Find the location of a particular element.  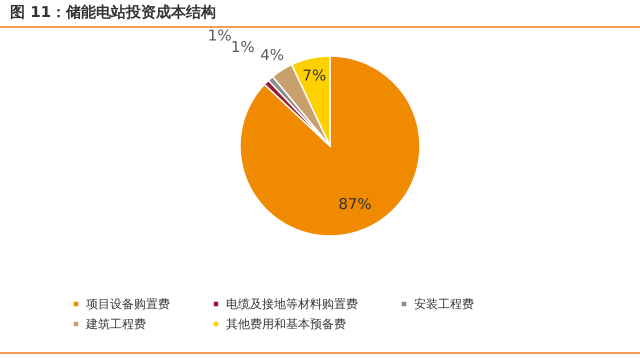

legend-label: 其他费用和基本预备费 is located at coordinates (286, 324).